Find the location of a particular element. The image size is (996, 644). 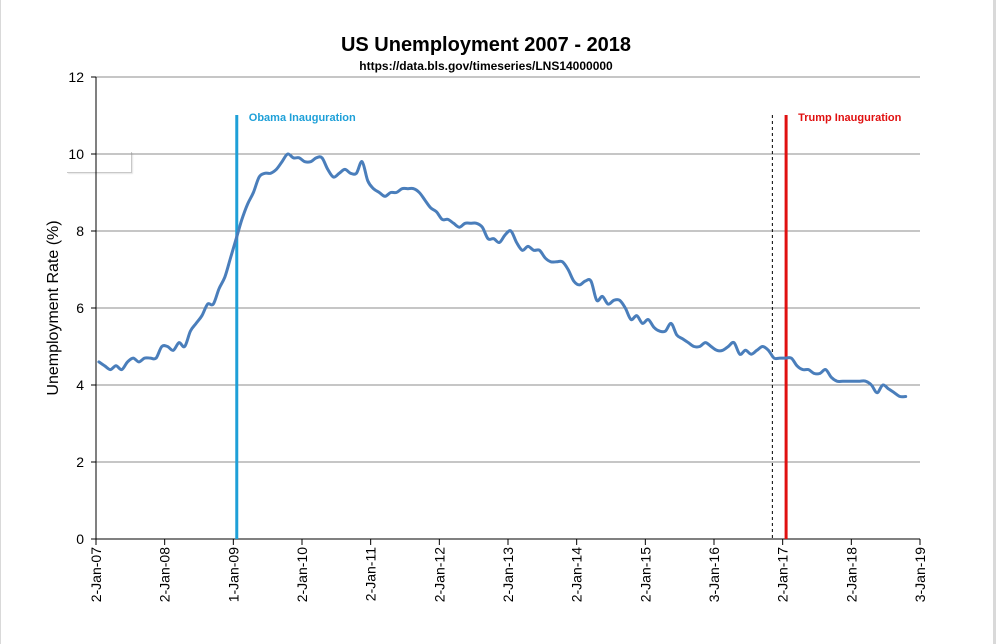

y-tick-label-10: 10 is located at coordinates (76, 154).